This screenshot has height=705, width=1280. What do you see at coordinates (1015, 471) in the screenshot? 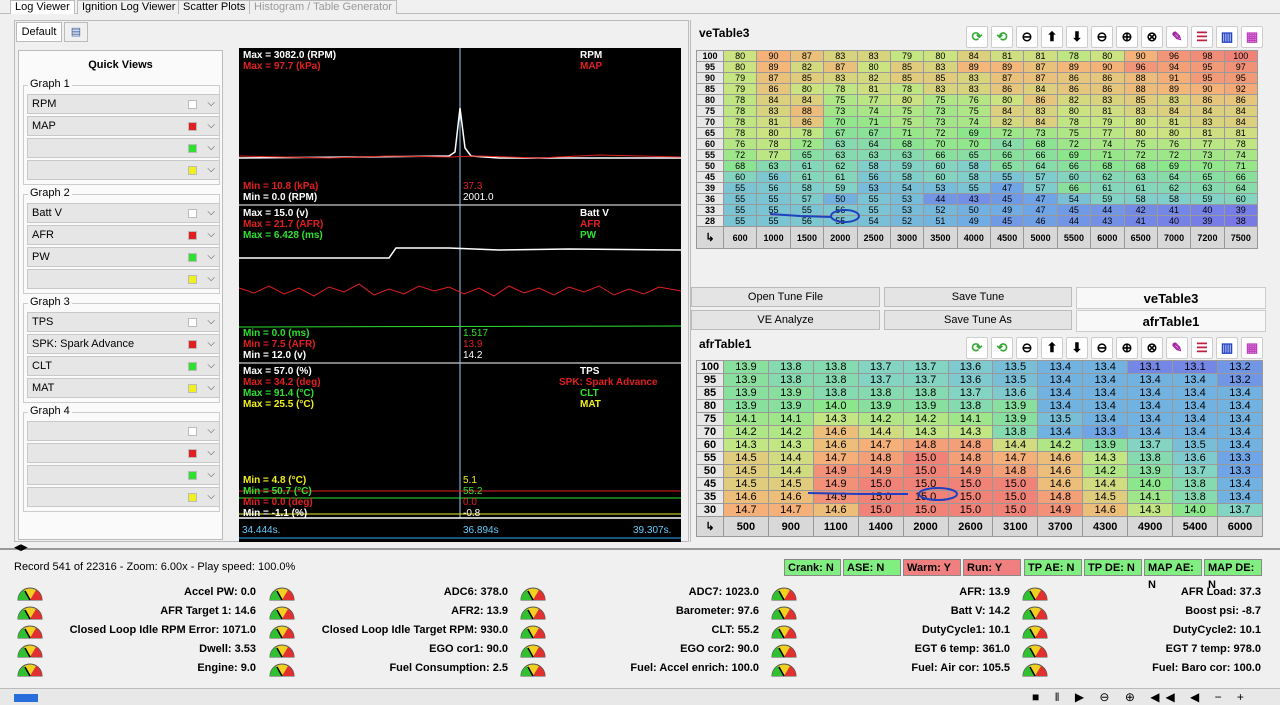
I see `table-cell: 14.8` at bounding box center [1015, 471].